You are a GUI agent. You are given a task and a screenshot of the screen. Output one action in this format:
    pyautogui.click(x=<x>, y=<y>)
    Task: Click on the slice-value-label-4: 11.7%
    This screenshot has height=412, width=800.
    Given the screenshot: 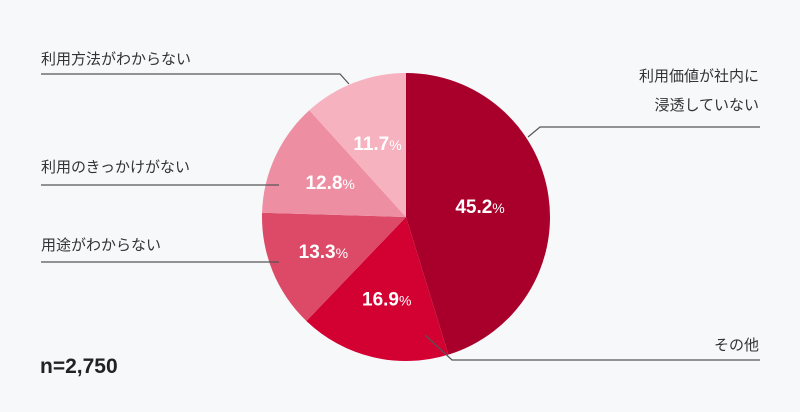 What is the action you would take?
    pyautogui.click(x=377, y=144)
    